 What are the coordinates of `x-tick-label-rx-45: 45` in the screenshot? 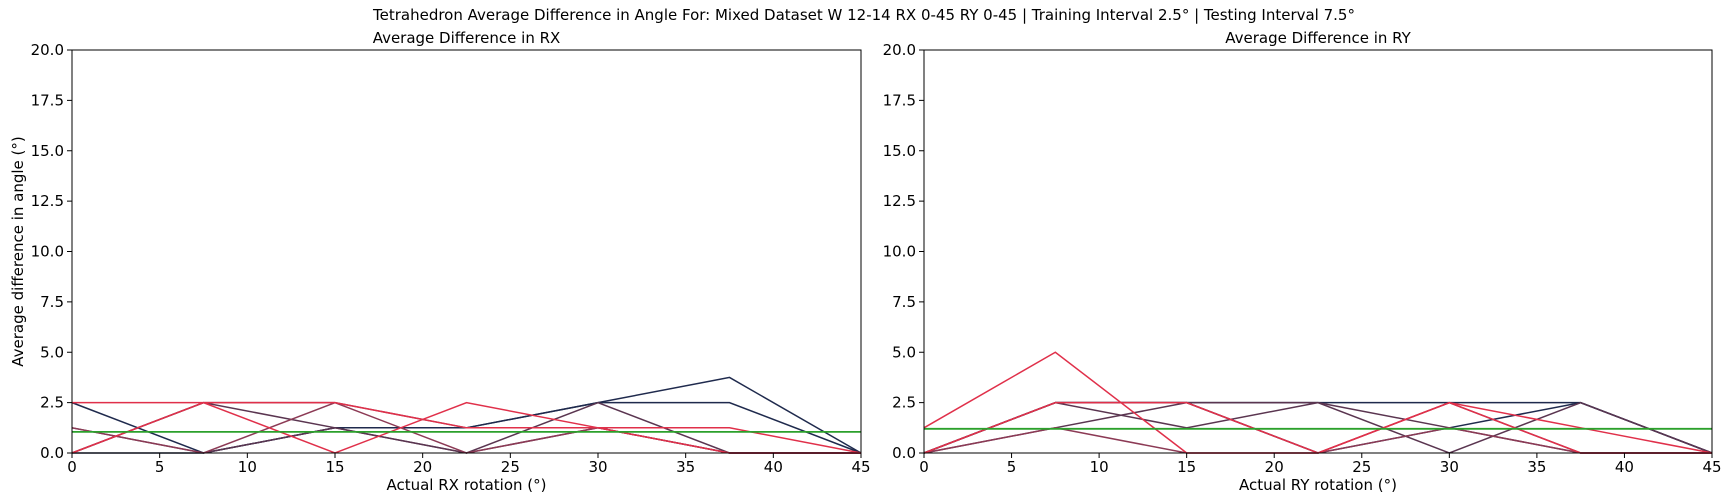 It's located at (860, 467).